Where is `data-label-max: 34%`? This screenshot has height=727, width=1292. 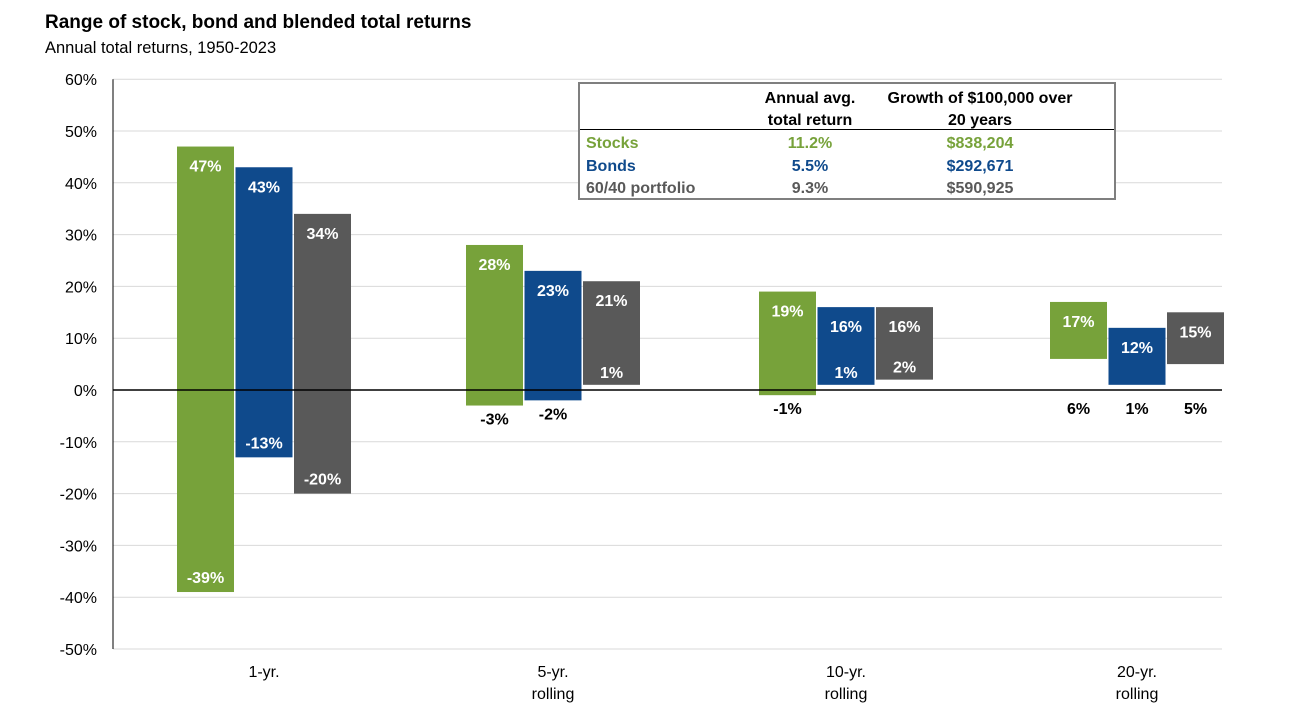 data-label-max: 34% is located at coordinates (322, 234).